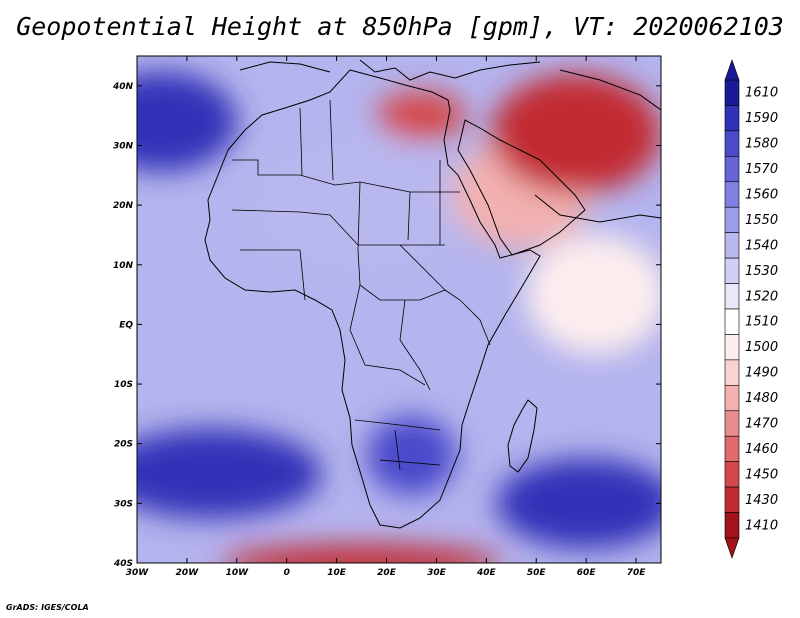 This screenshot has width=800, height=618. Describe the element at coordinates (522, 436) in the screenshot. I see `madagascar-coastline` at that location.